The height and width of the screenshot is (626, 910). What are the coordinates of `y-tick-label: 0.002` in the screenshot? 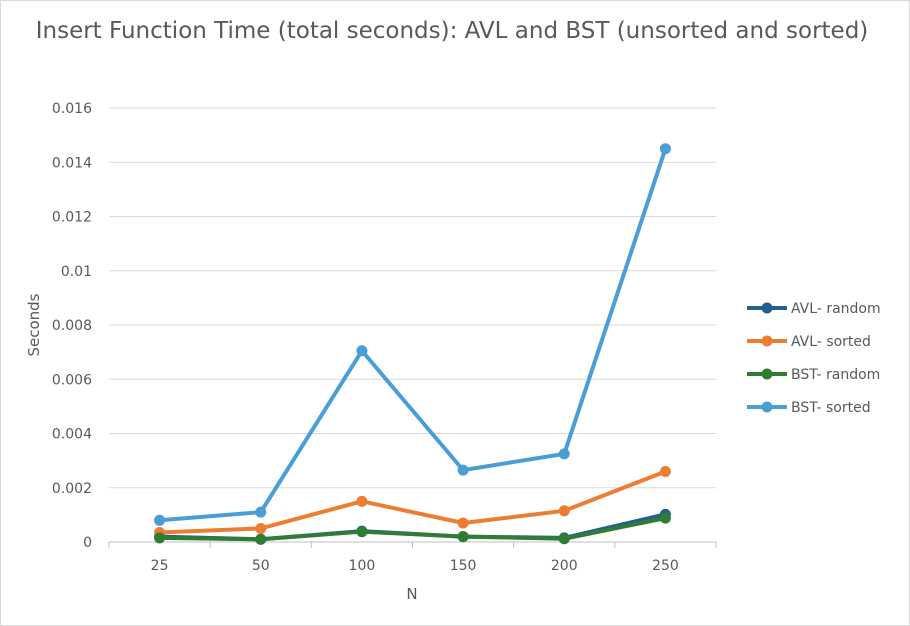 It's located at (72, 489).